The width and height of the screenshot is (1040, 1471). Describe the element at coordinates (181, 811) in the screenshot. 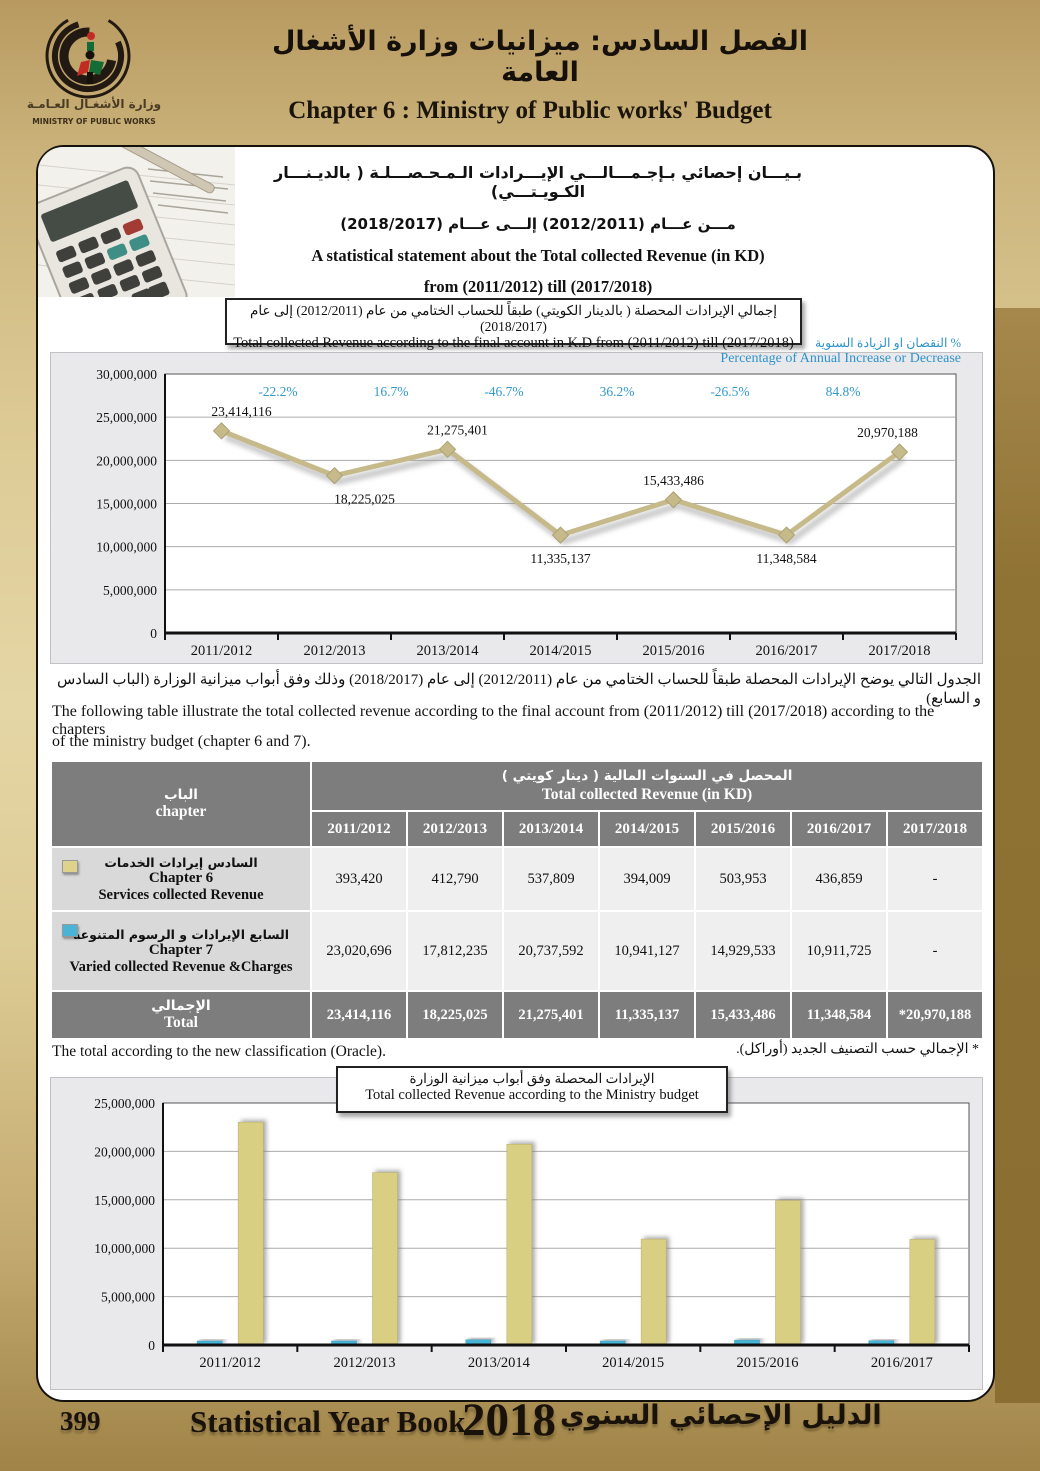

I see `table-header-chapter-english: chapter` at that location.